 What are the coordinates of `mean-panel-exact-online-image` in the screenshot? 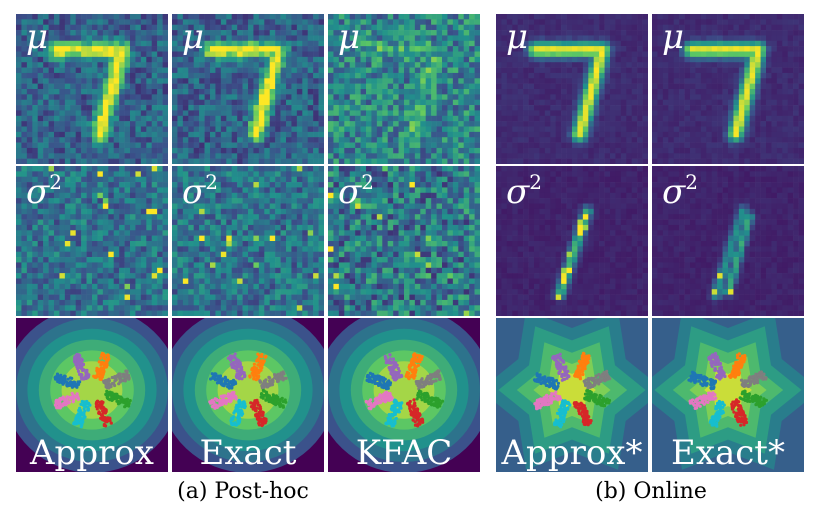 It's located at (728, 89).